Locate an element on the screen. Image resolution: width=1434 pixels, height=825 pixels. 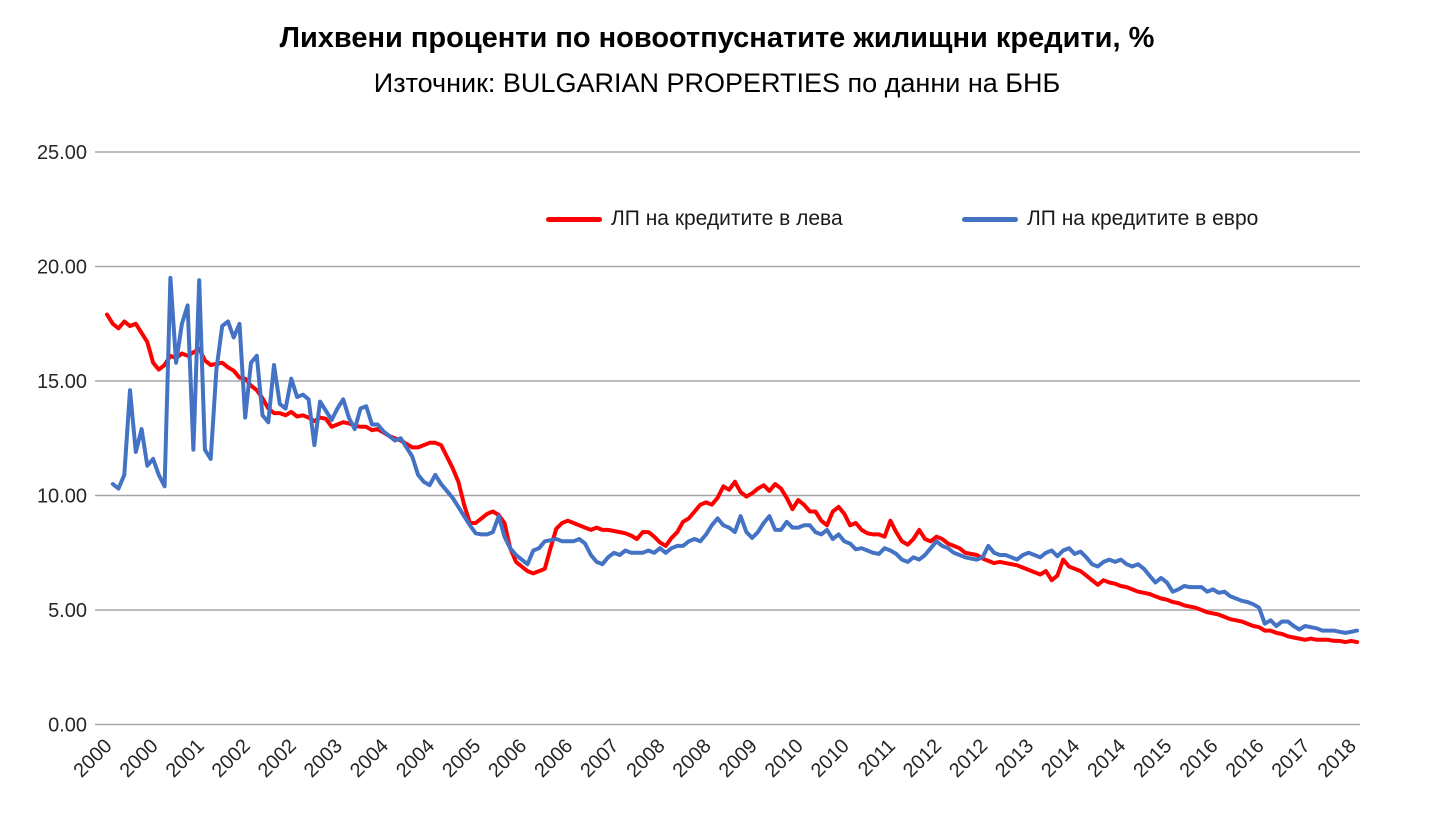
x-tick-label: 2005 is located at coordinates (461, 758).